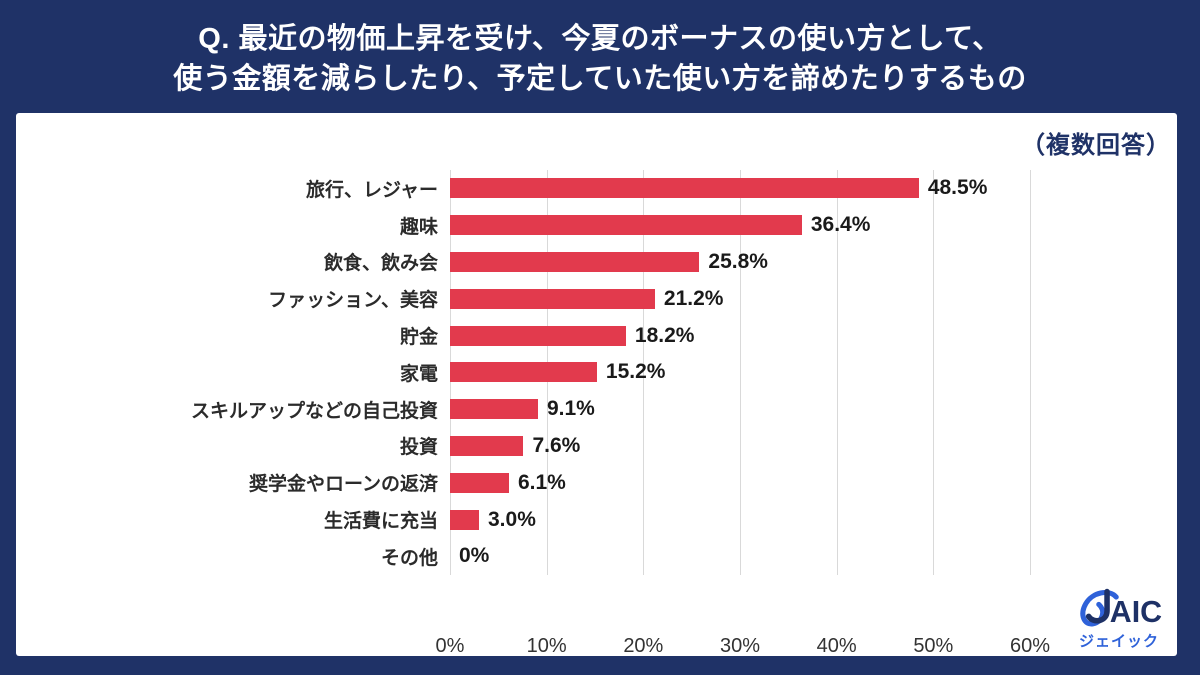 This screenshot has height=675, width=1200. I want to click on category-label: 家電, so click(418, 374).